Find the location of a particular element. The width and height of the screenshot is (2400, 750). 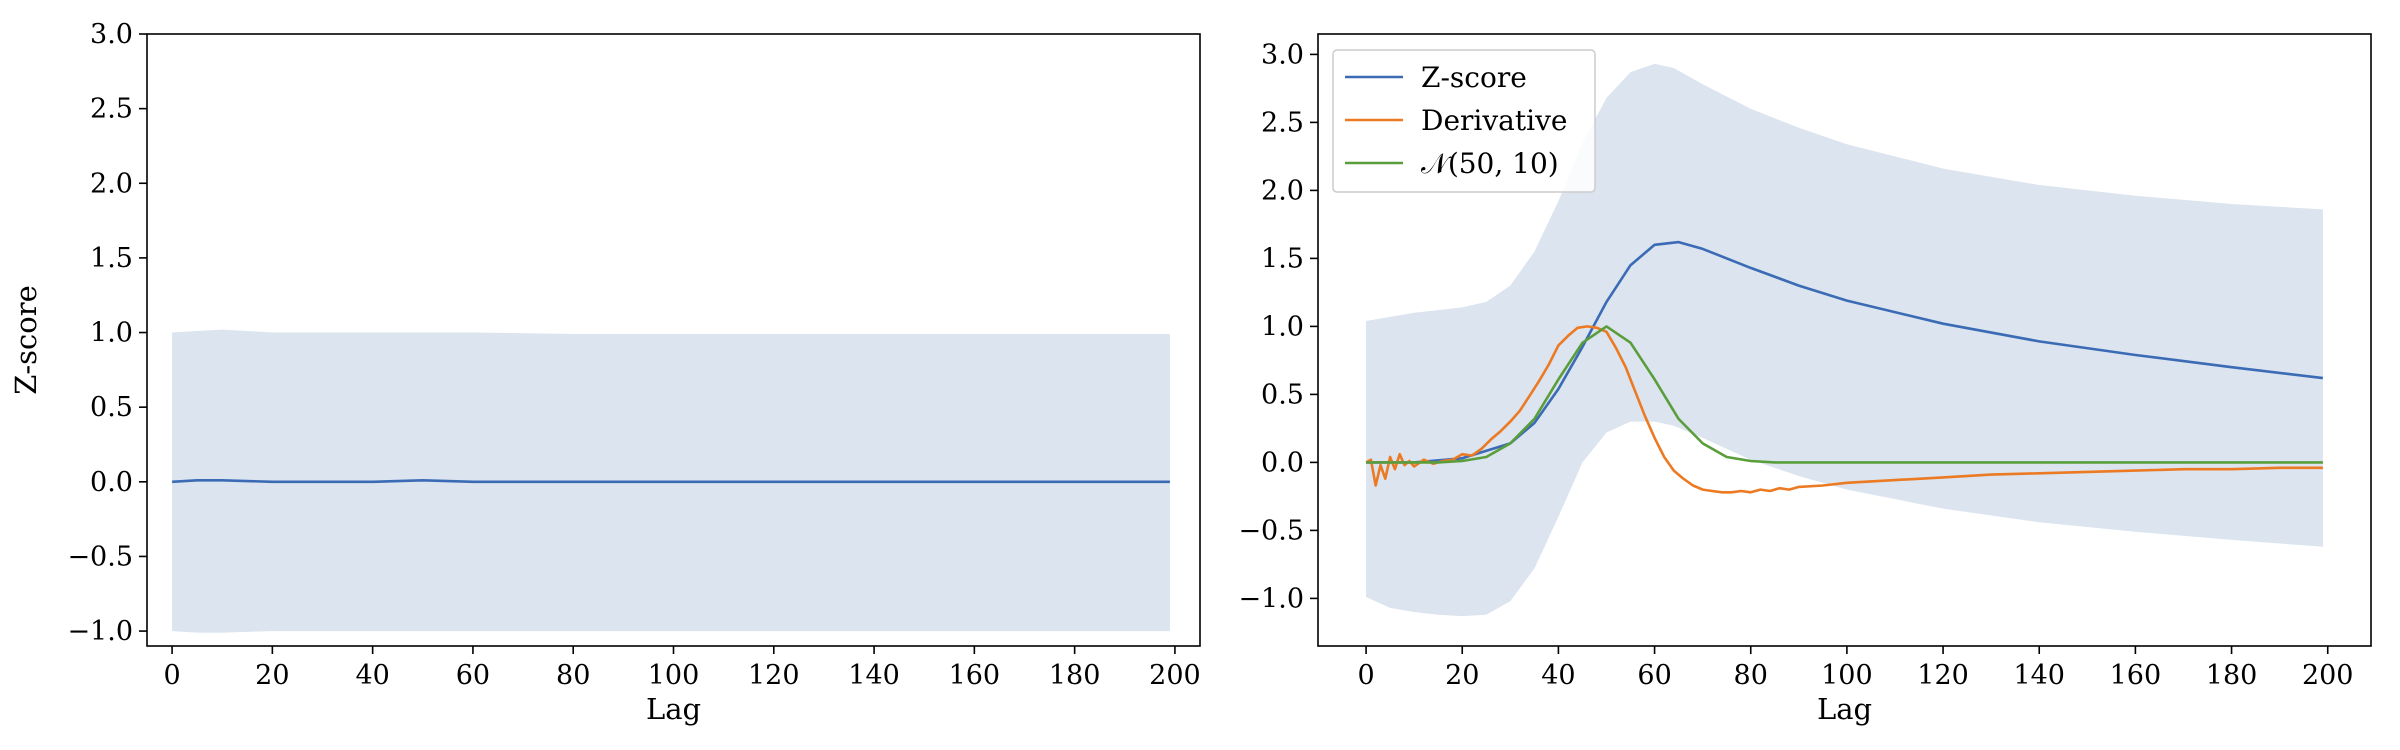

series-line-zscore is located at coordinates (671, 481).